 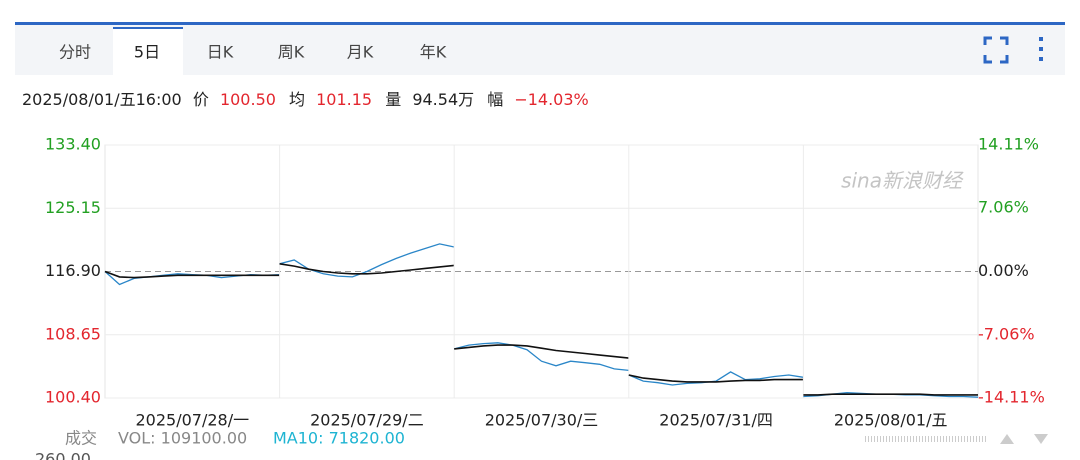 What do you see at coordinates (344, 99) in the screenshot?
I see `info-avg: 101.15` at bounding box center [344, 99].